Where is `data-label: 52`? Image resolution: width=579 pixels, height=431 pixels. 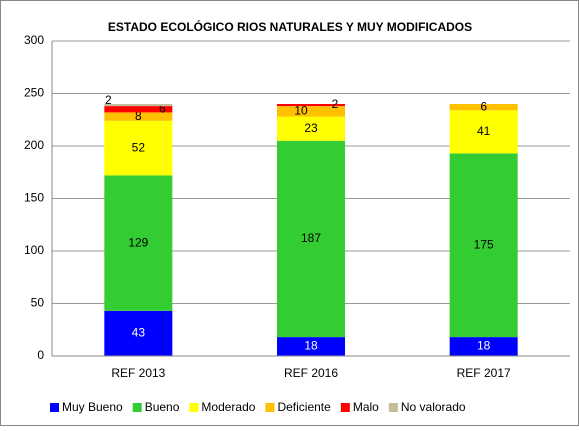 data-label: 52 is located at coordinates (139, 147).